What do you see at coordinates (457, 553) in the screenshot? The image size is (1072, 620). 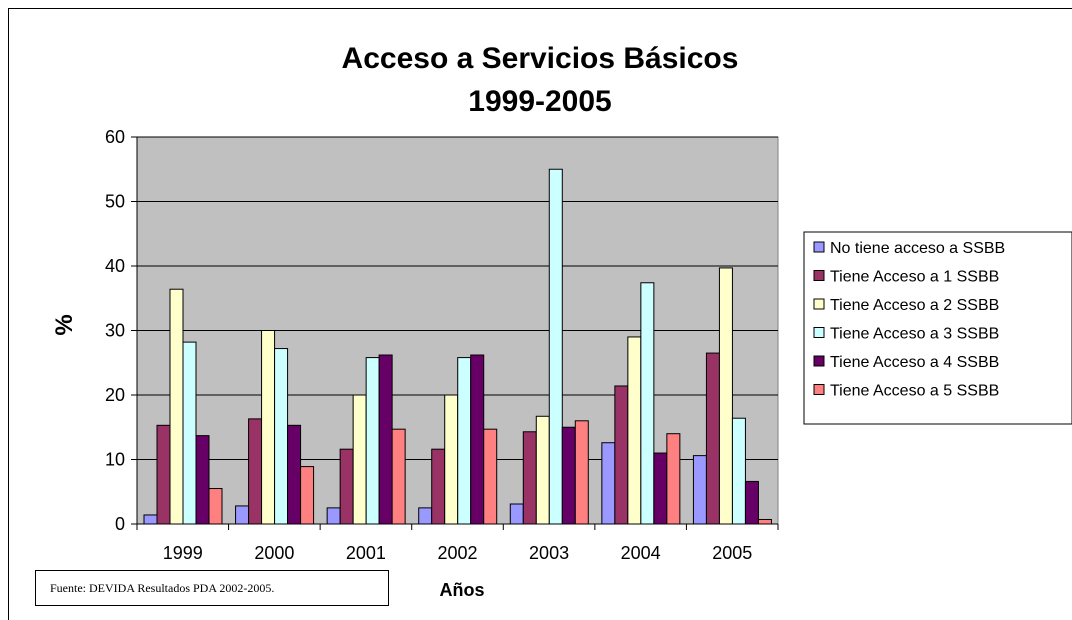 I see `x-tick-label: 2002` at bounding box center [457, 553].